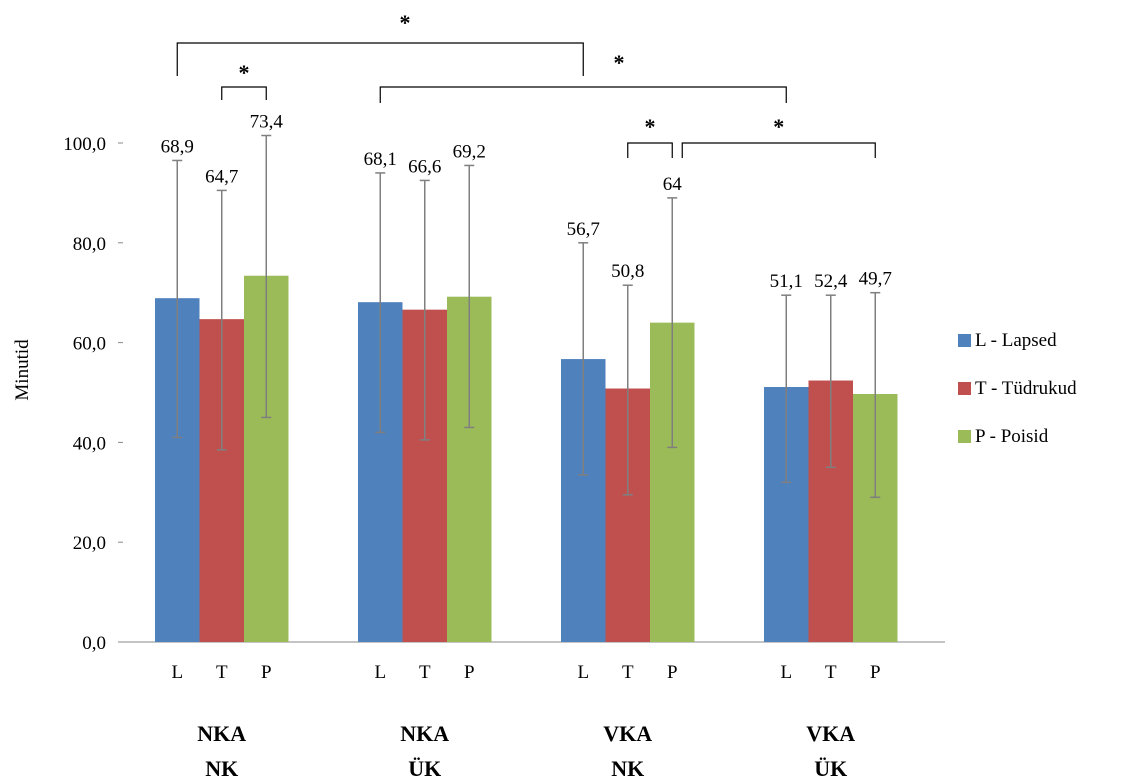 This screenshot has width=1133, height=784. I want to click on legend-label: P - Poisid, so click(1012, 436).